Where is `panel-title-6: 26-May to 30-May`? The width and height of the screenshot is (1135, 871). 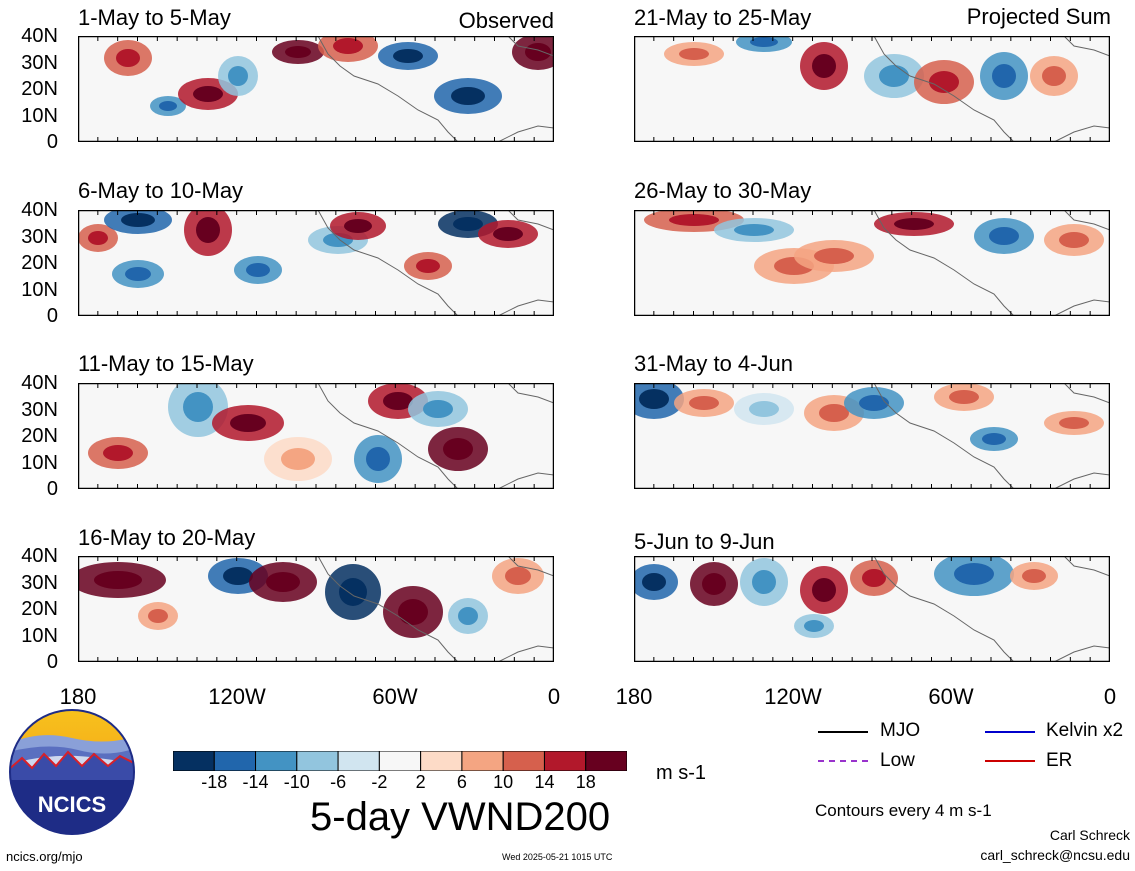
panel-title-6: 26-May to 30-May is located at coordinates (723, 190).